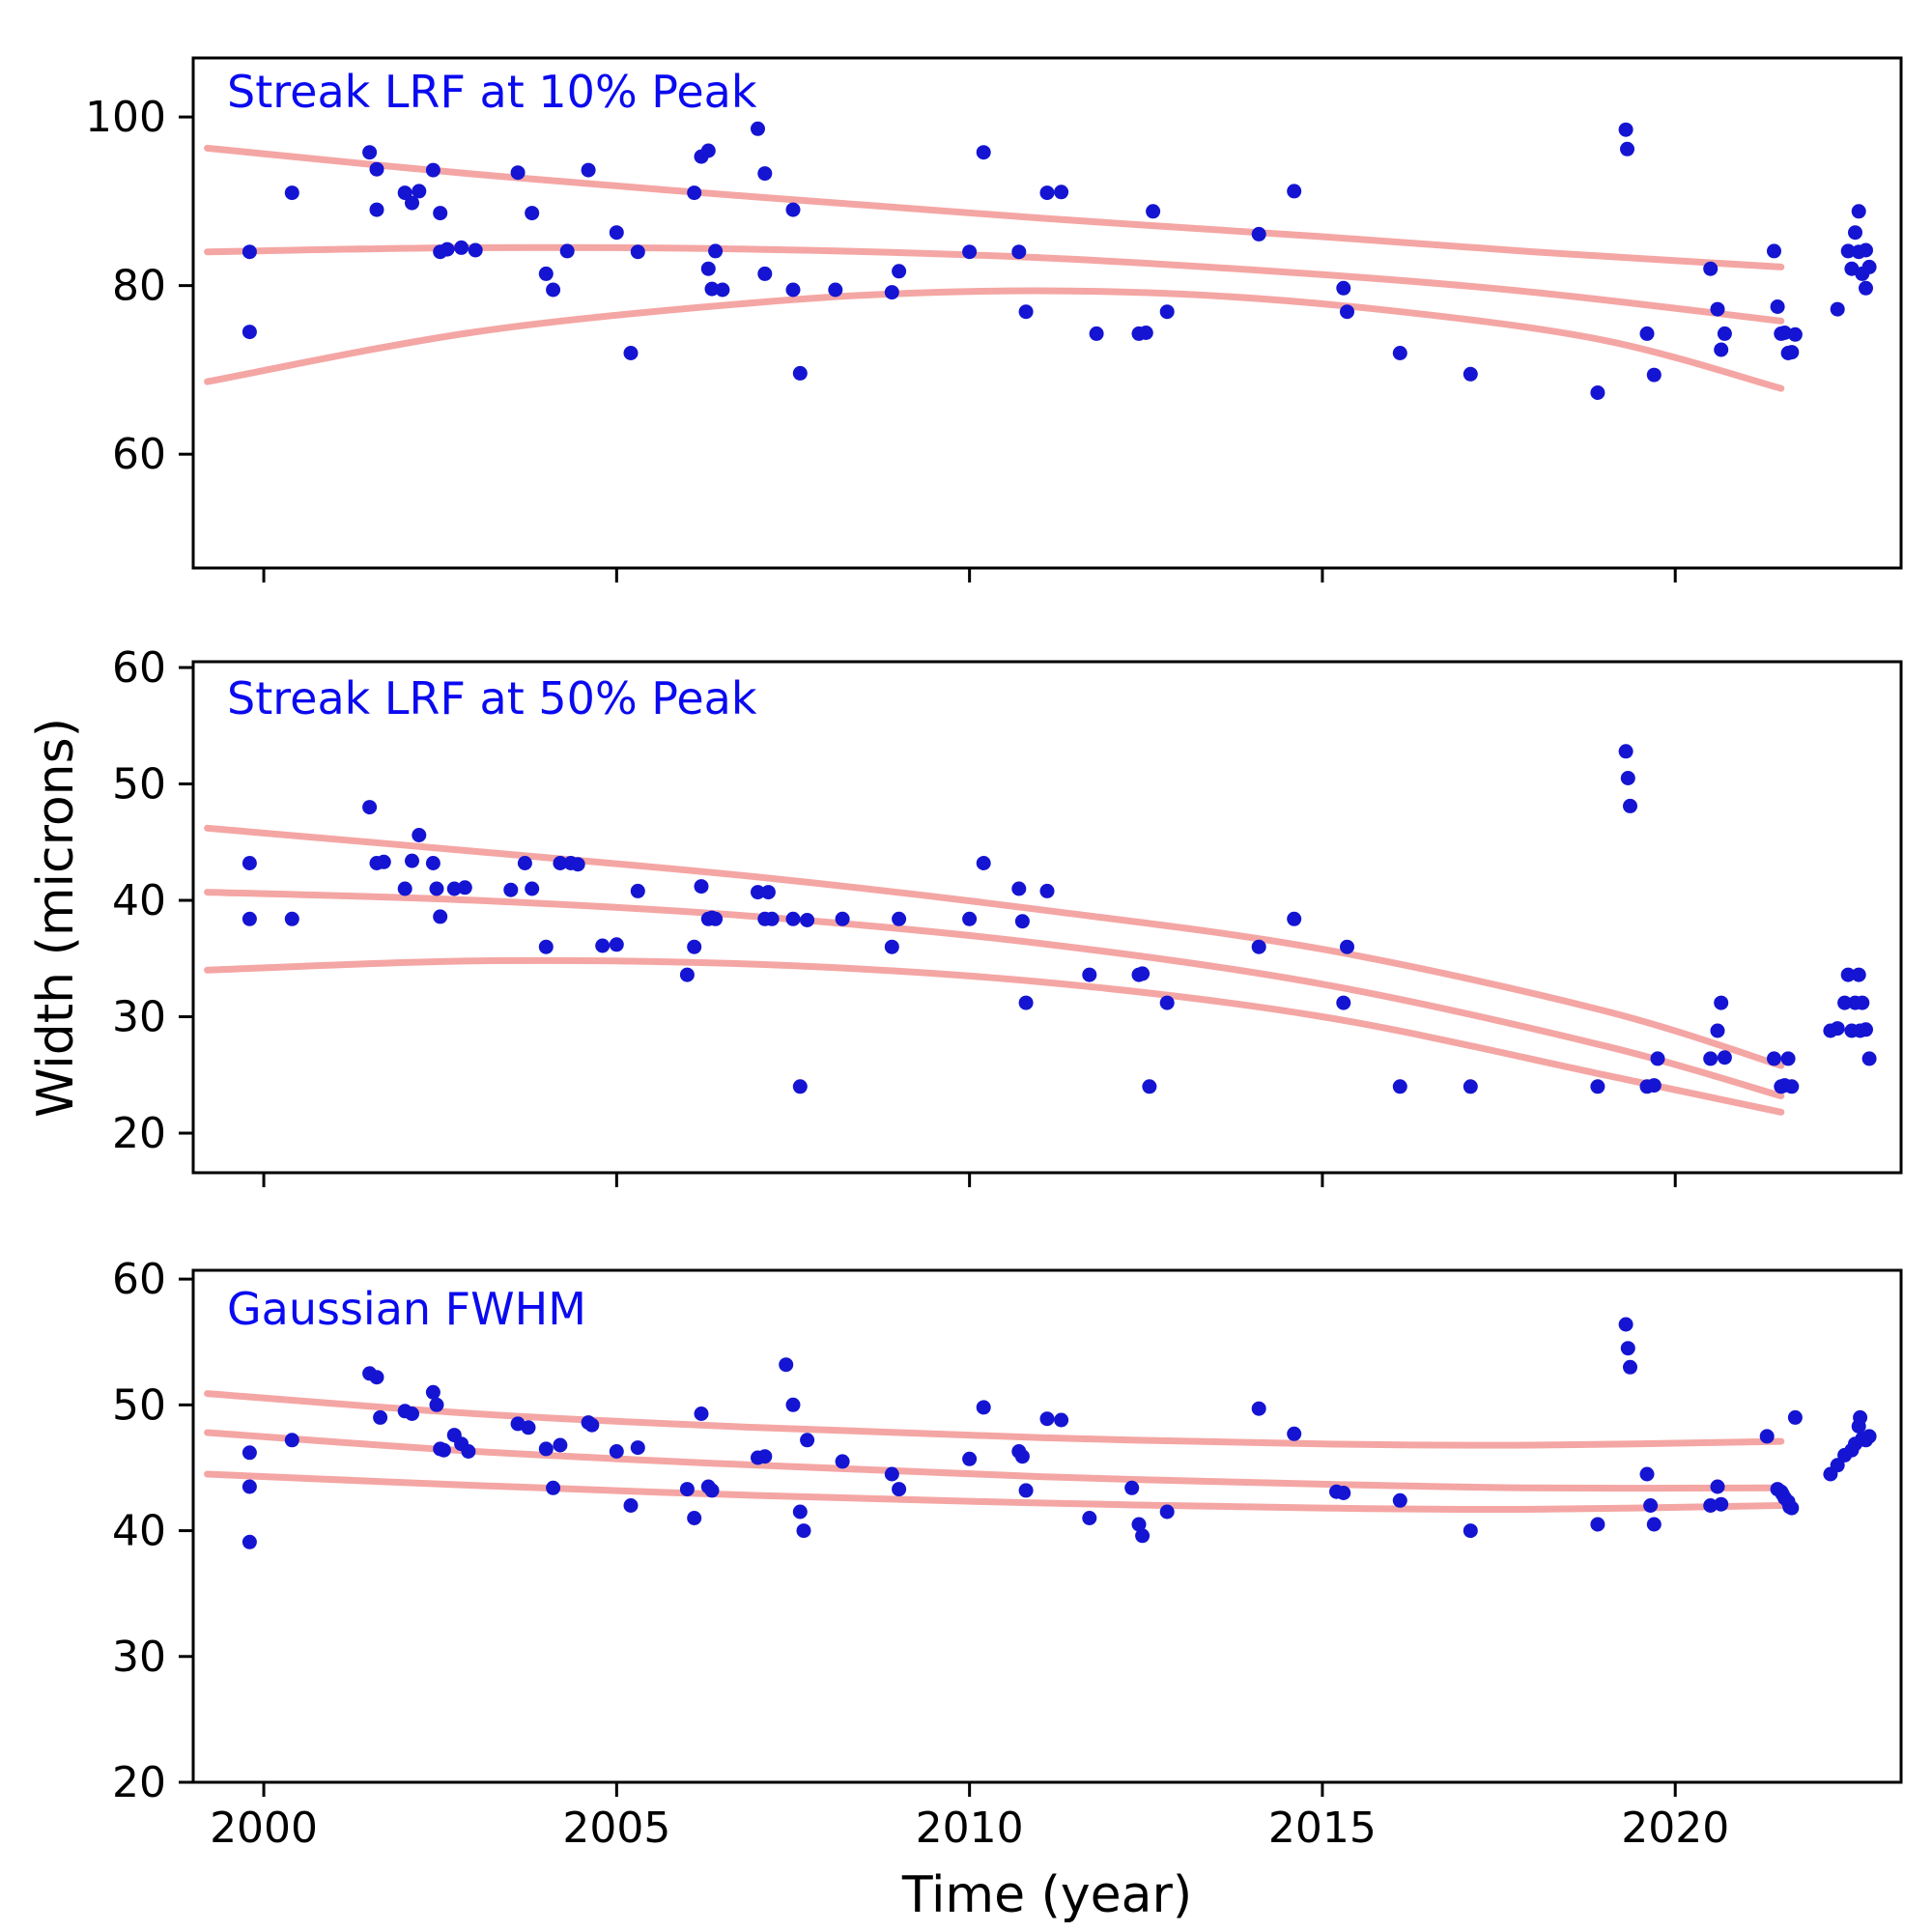  What do you see at coordinates (970, 1828) in the screenshot?
I see `x-tick-label: 2010` at bounding box center [970, 1828].